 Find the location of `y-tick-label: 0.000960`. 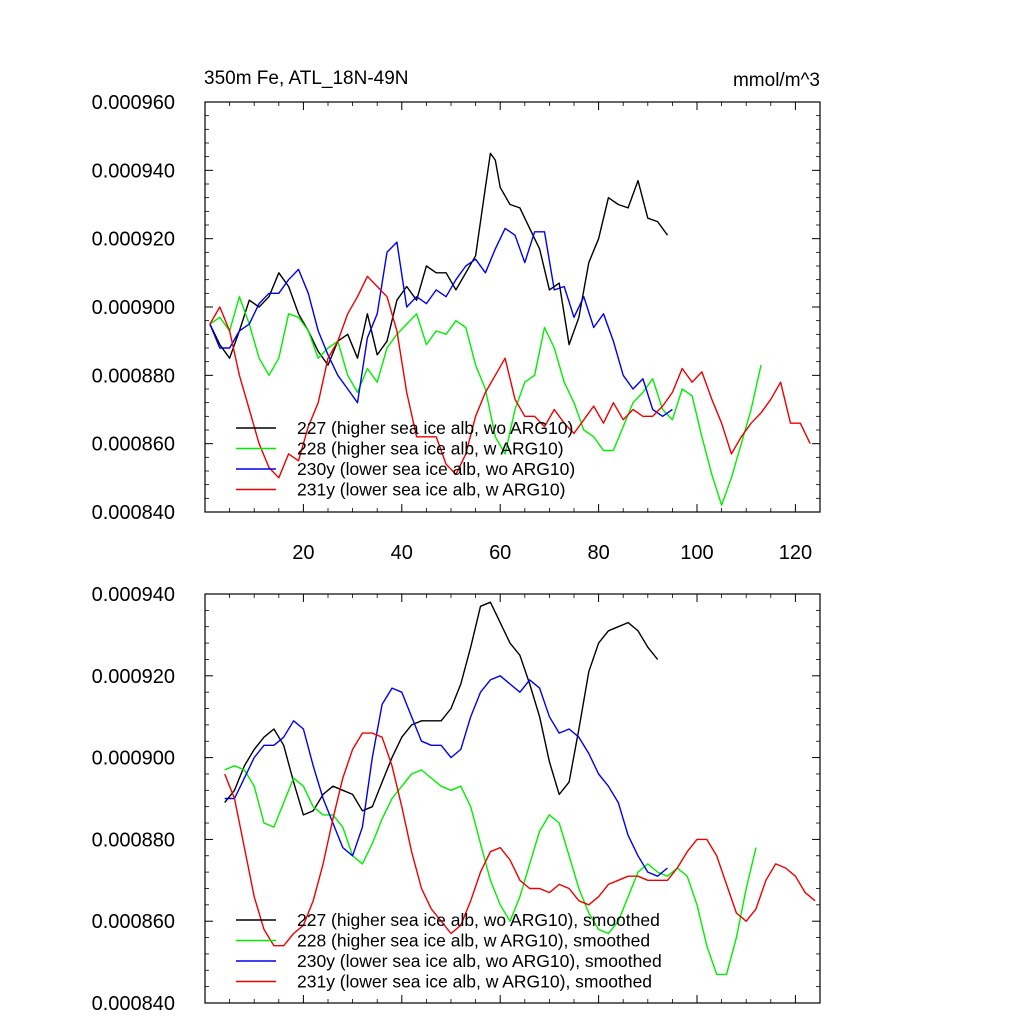

y-tick-label: 0.000960 is located at coordinates (133, 103).